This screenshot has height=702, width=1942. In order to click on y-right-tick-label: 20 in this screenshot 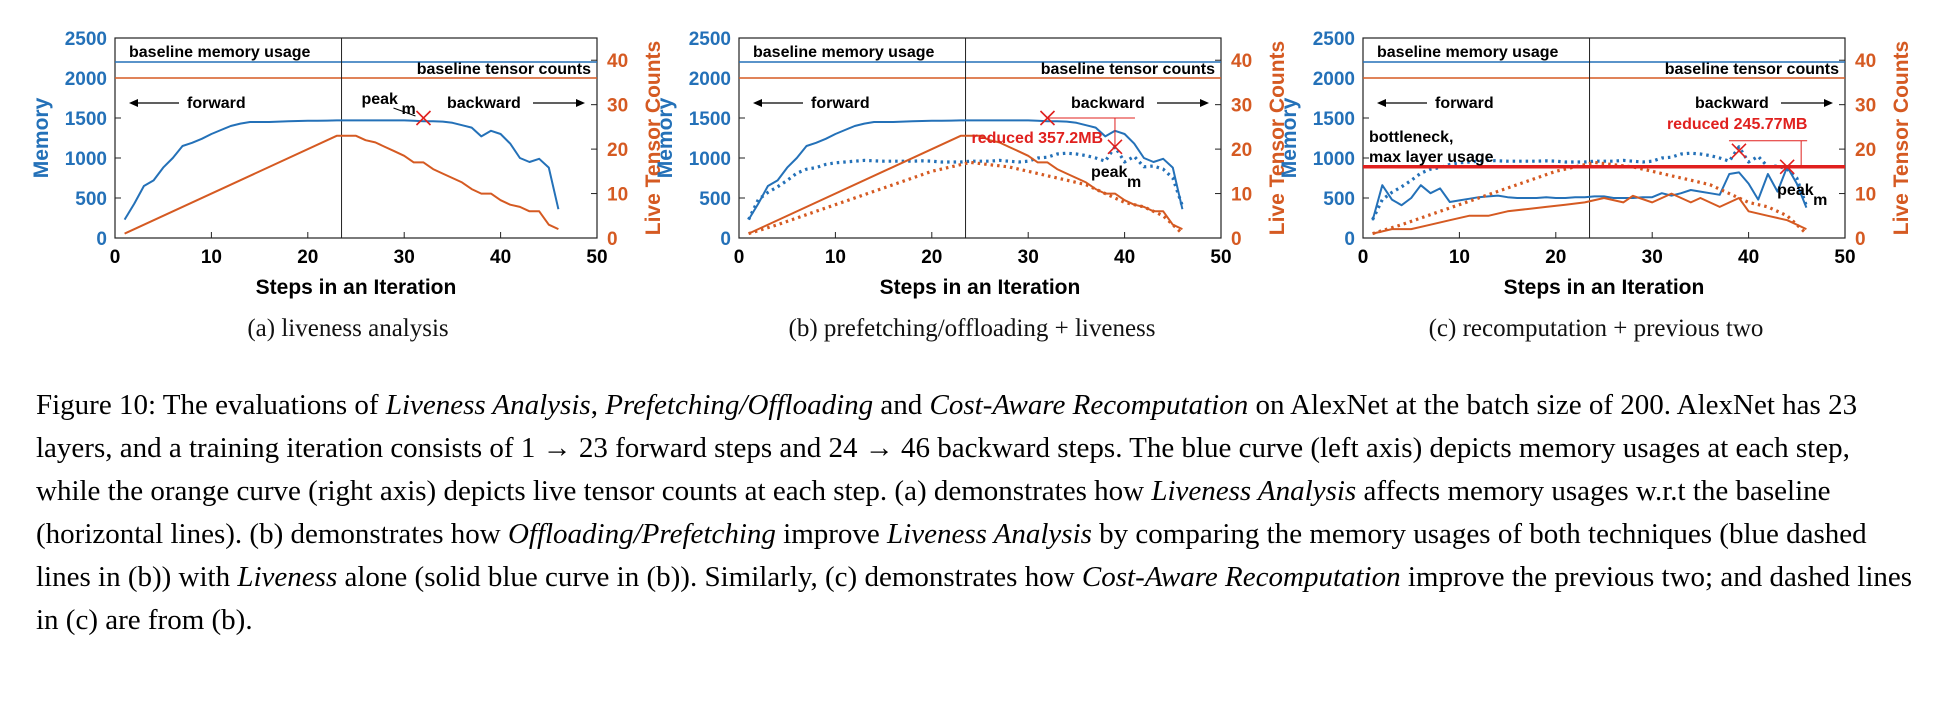, I will do `click(1241, 150)`.